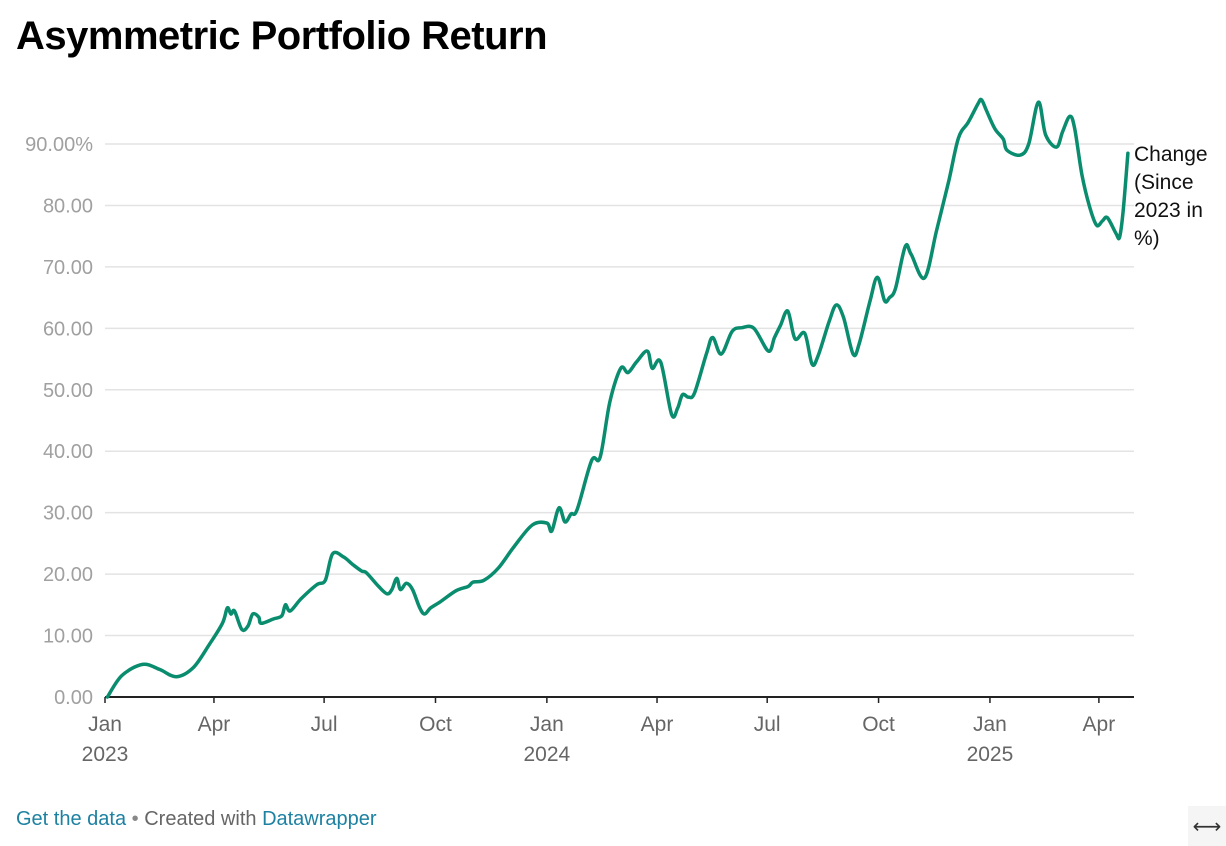 The width and height of the screenshot is (1226, 846). Describe the element at coordinates (1147, 238) in the screenshot. I see `series-label-line: %)` at that location.